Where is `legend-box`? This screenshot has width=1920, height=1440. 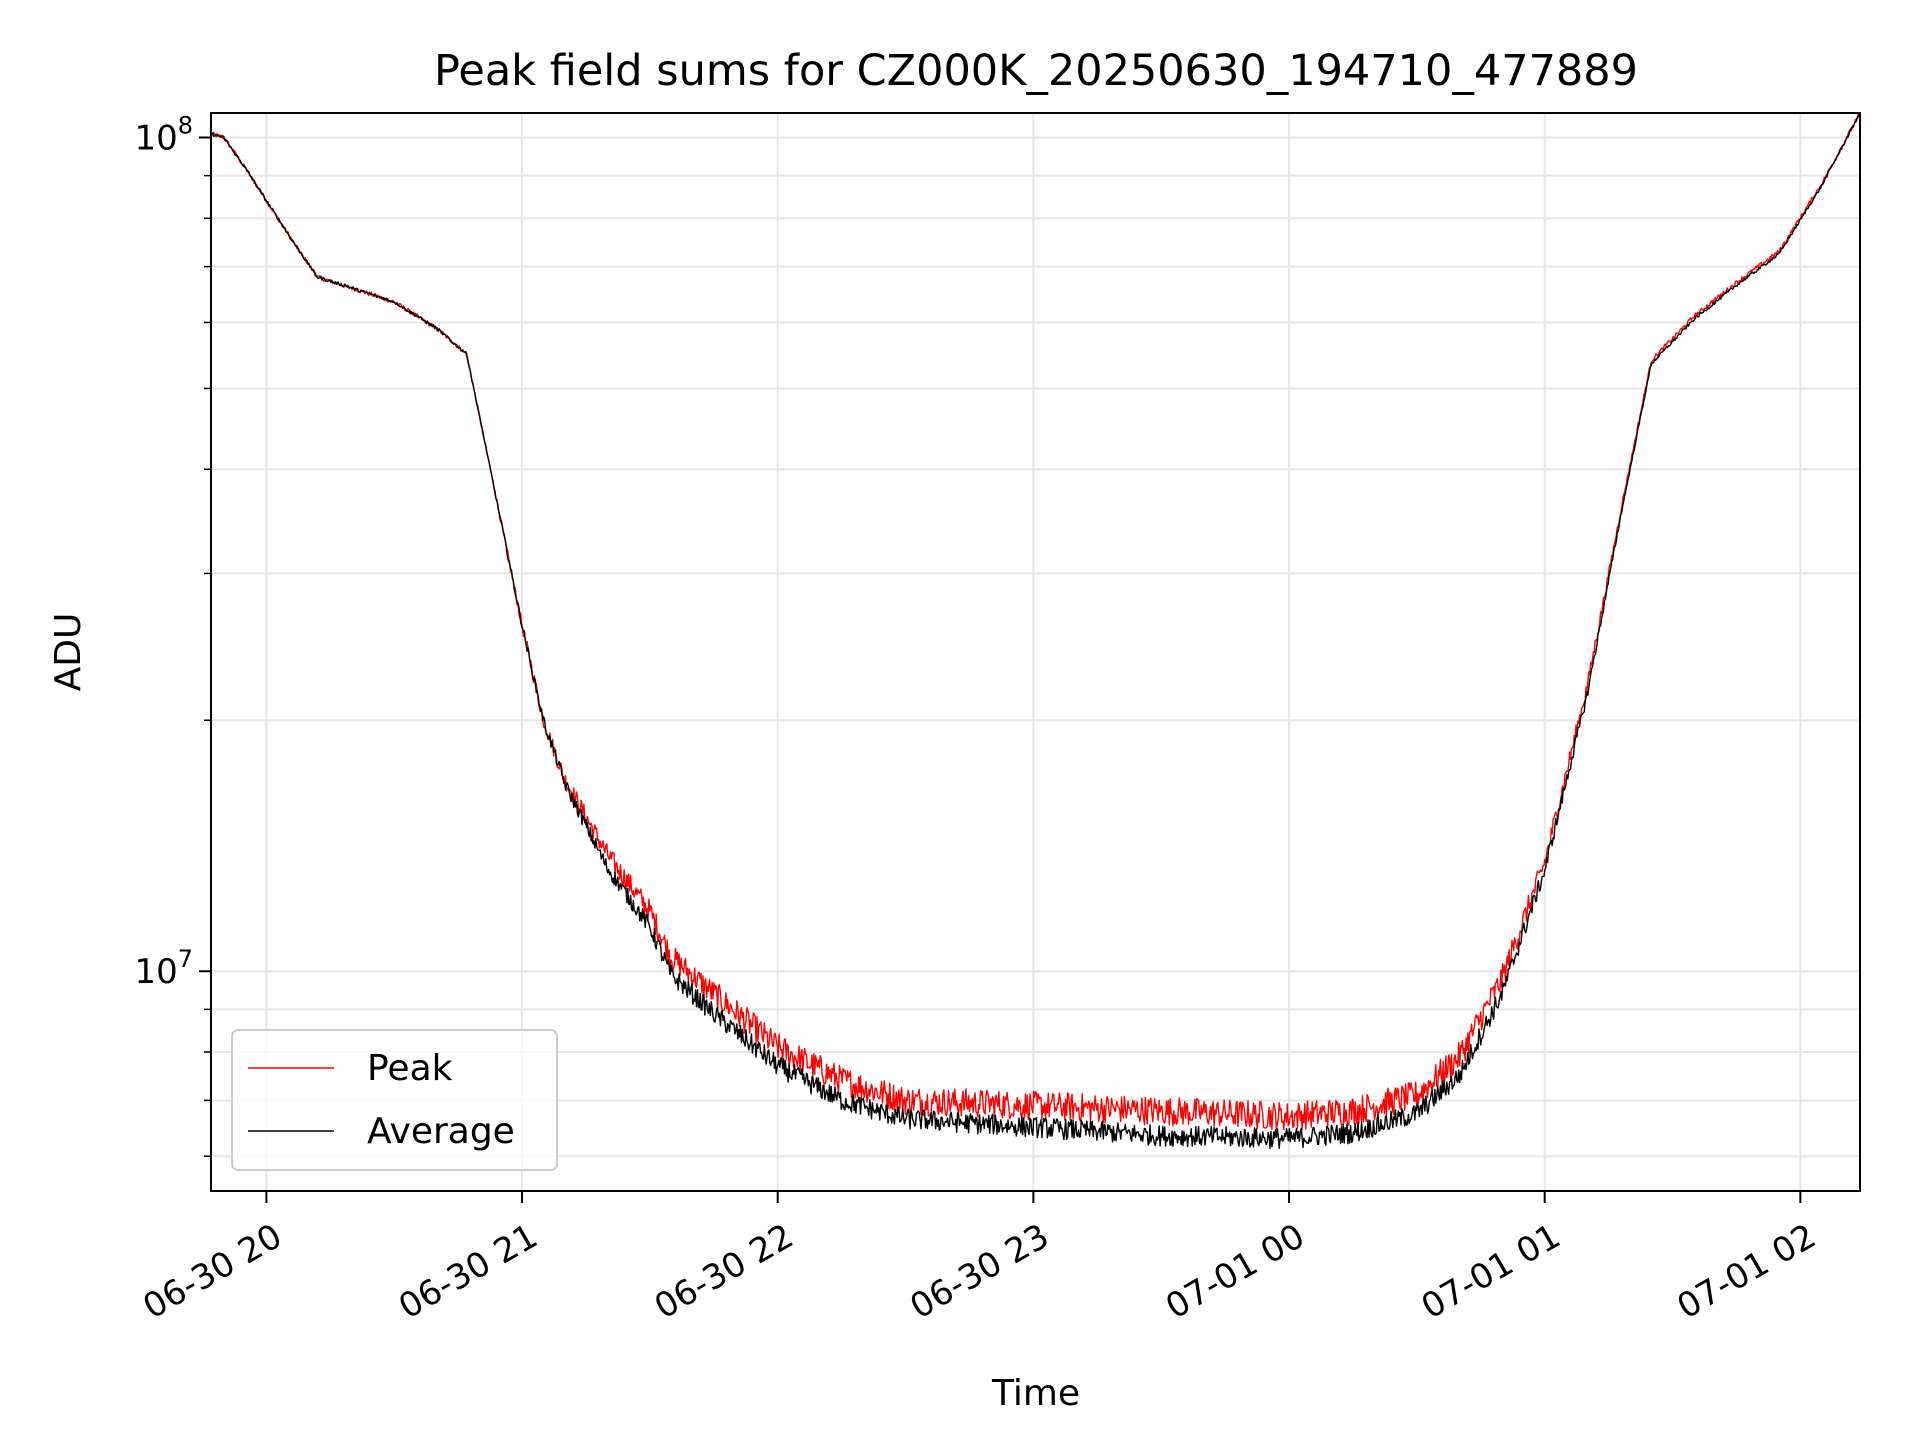
legend-box is located at coordinates (394, 1100).